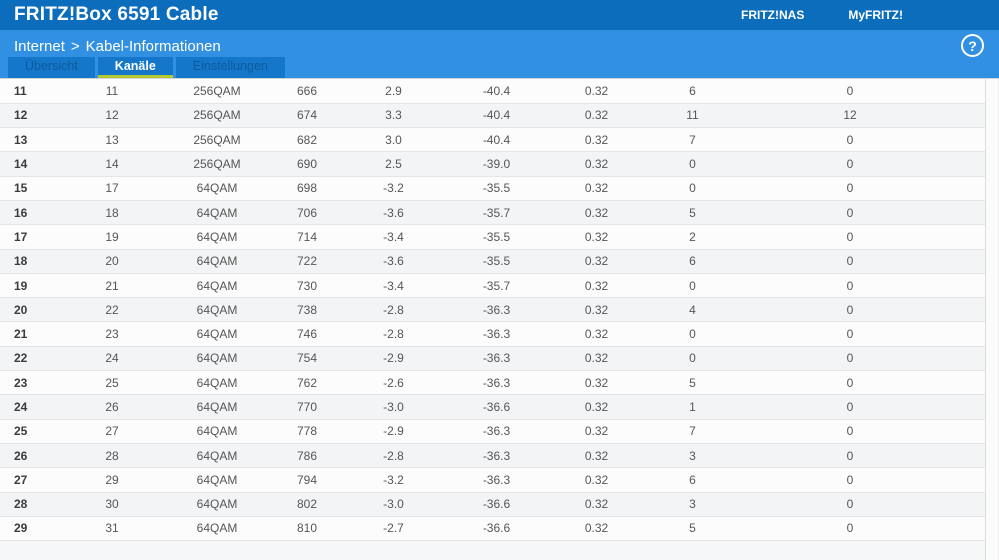  I want to click on cell-frequency: 706, so click(307, 213).